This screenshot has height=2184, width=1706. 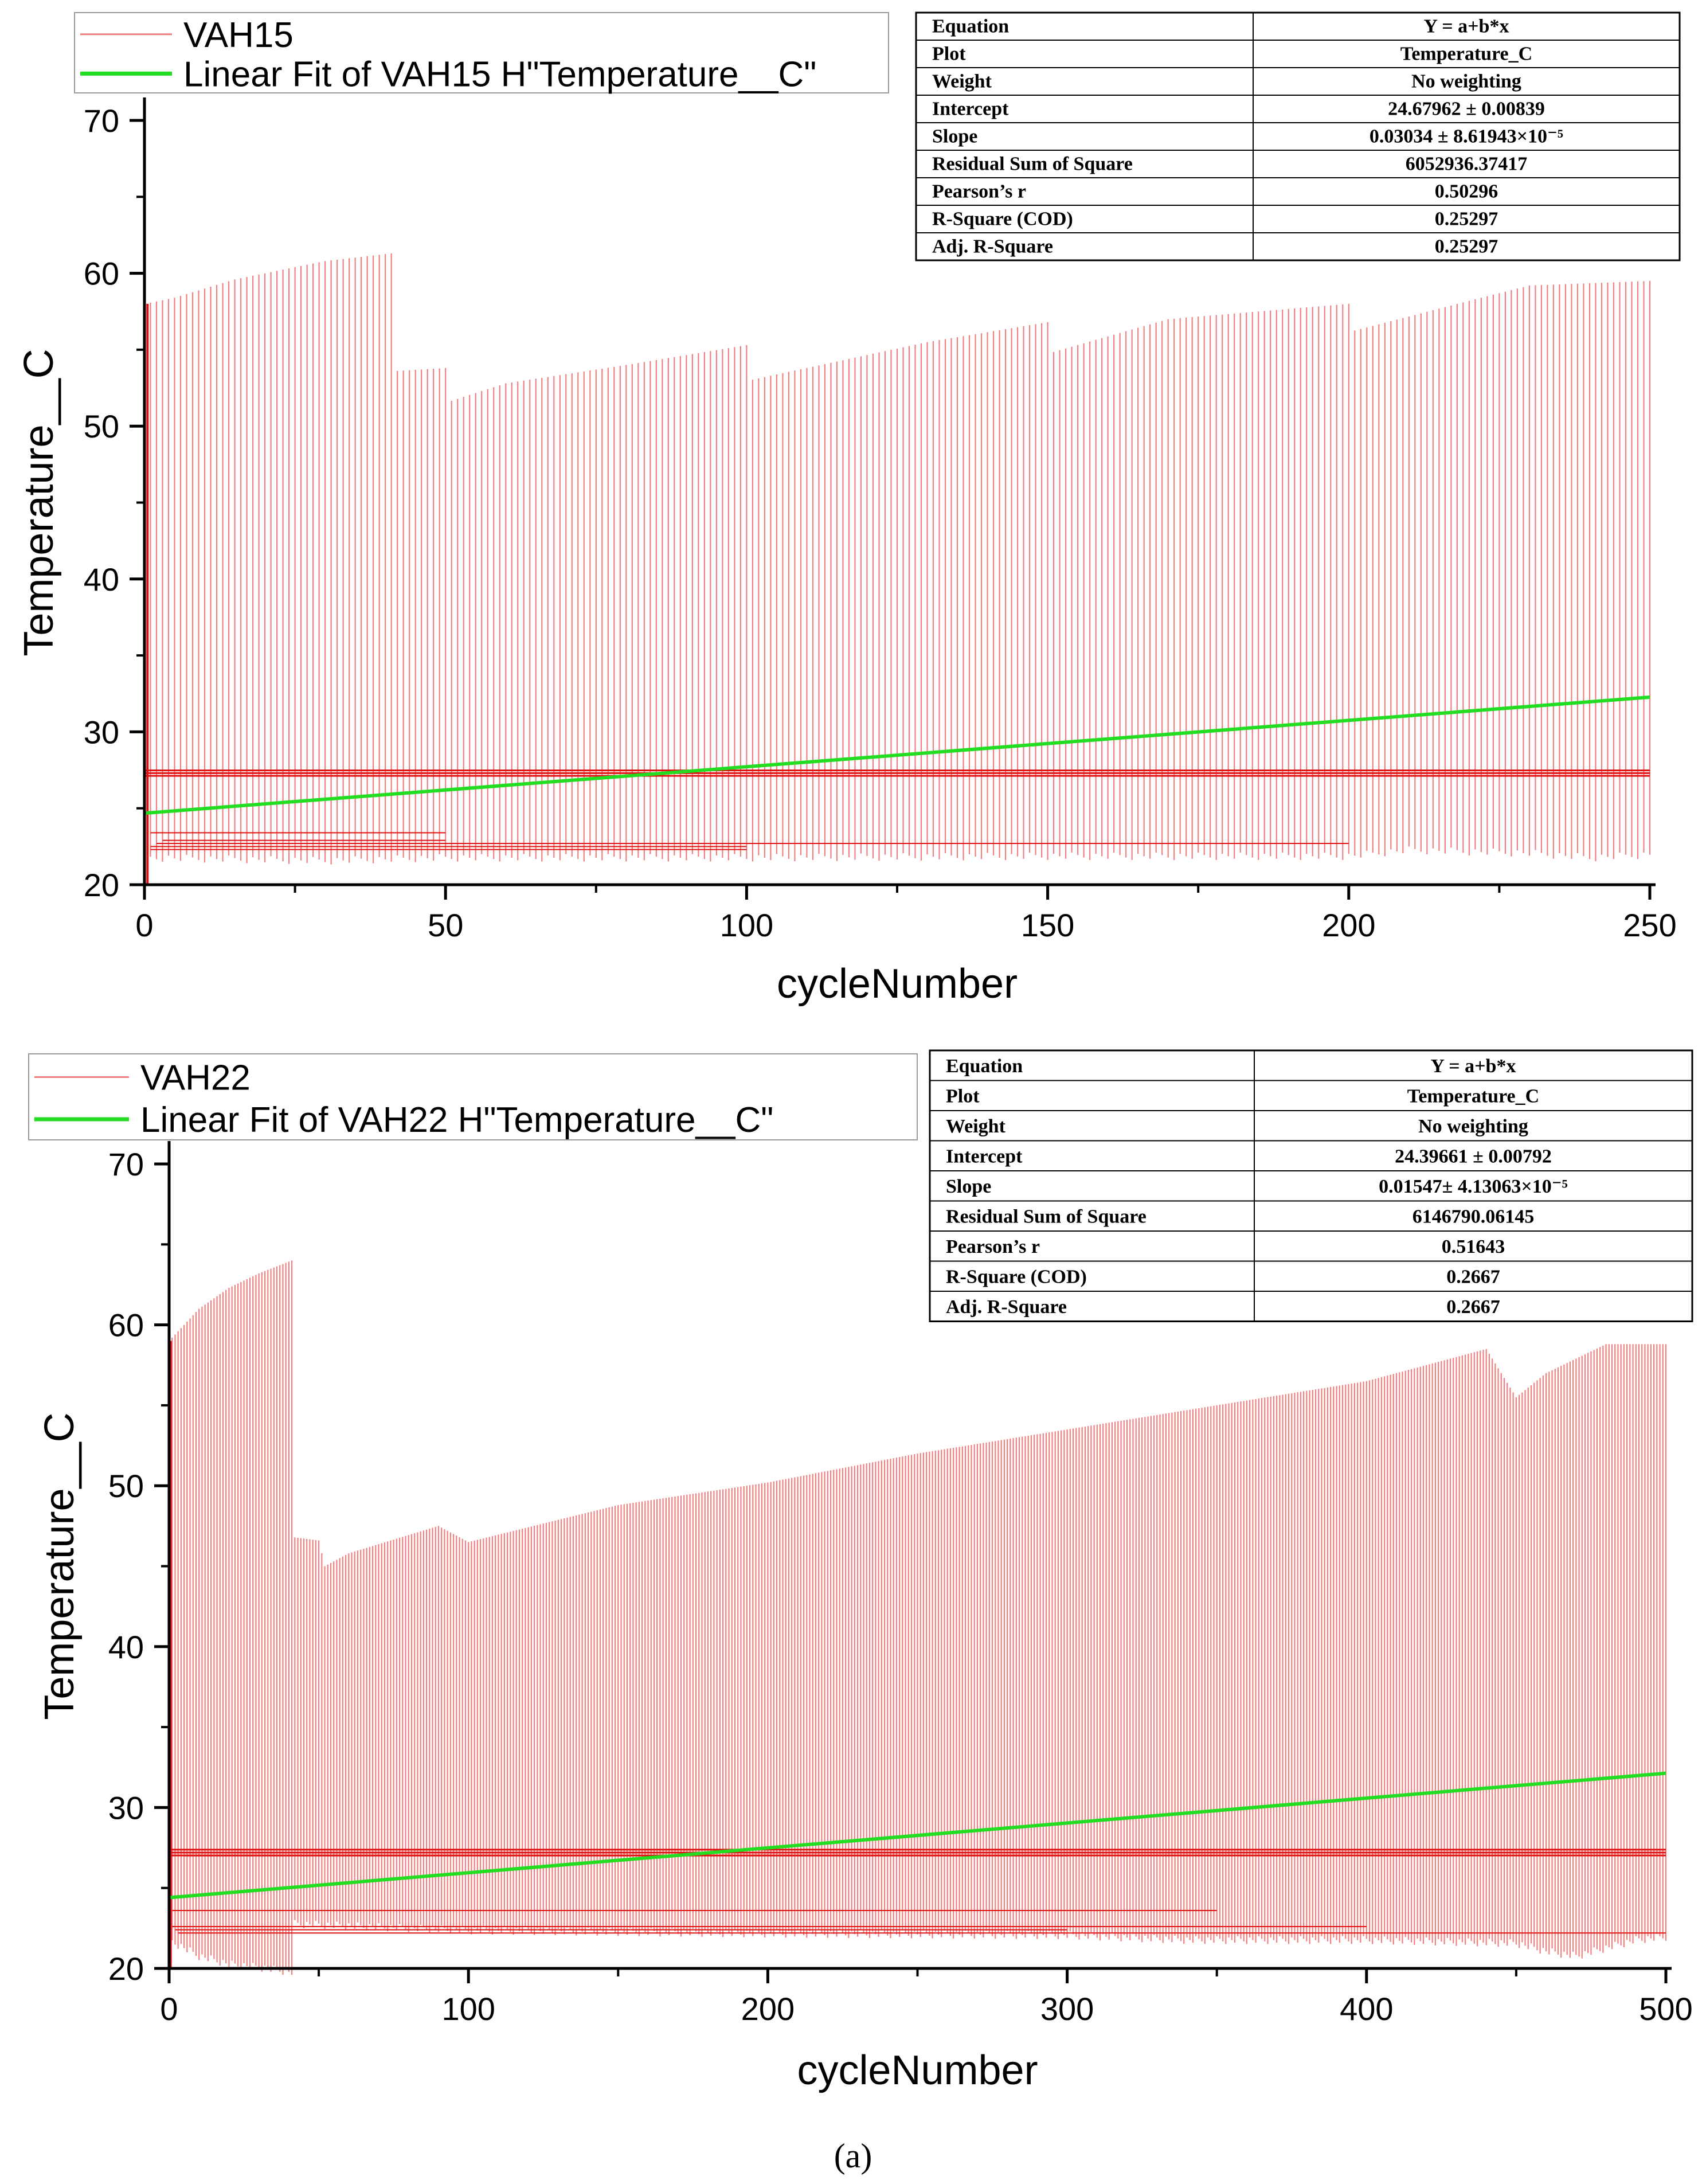 I want to click on x-tick-label: 250, so click(x=1649, y=925).